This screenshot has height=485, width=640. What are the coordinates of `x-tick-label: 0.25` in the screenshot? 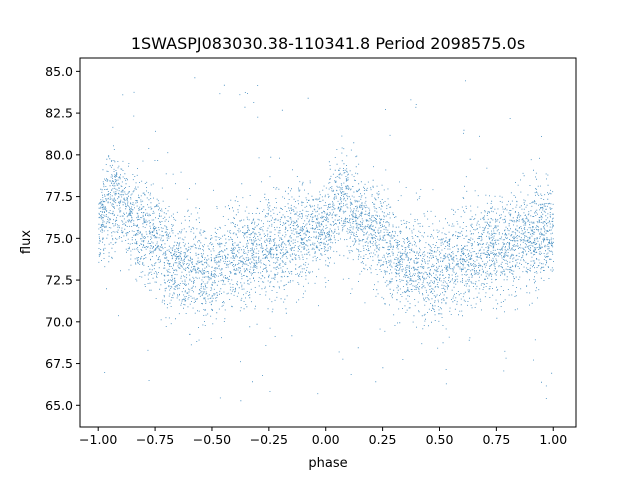 It's located at (383, 439).